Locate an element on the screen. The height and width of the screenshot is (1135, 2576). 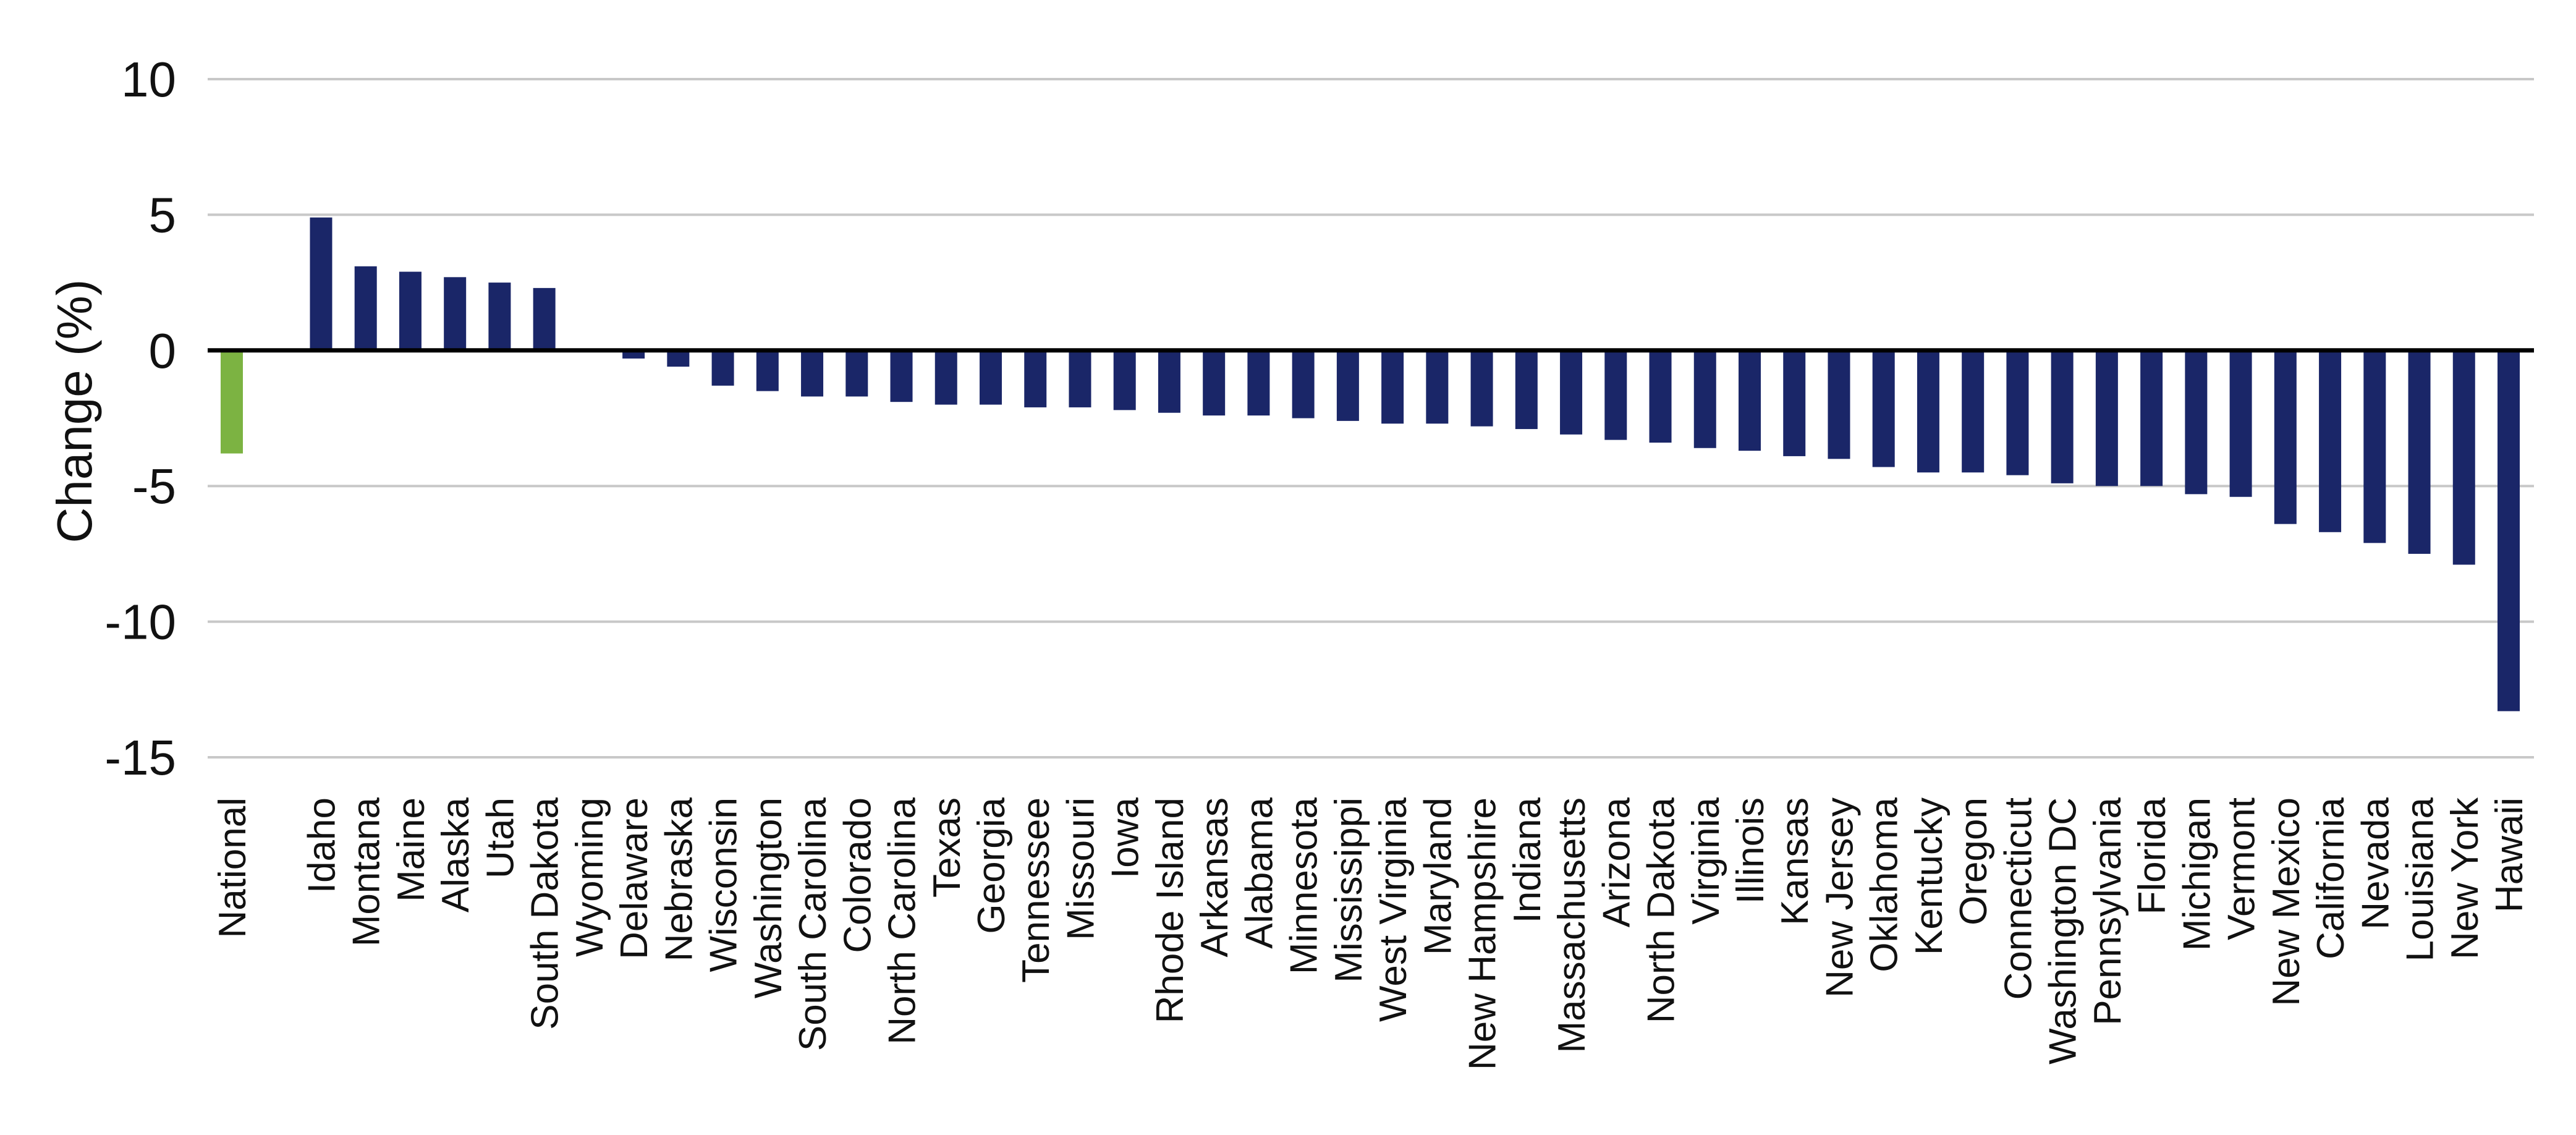
bar-maryland is located at coordinates (1437, 387).